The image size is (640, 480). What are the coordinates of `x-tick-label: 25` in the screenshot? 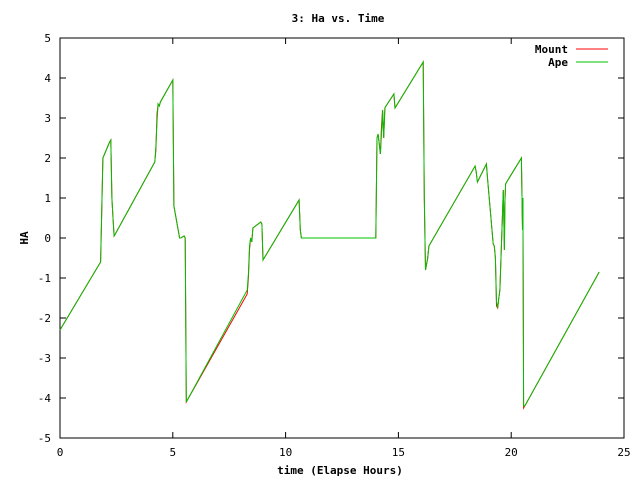 It's located at (623, 452).